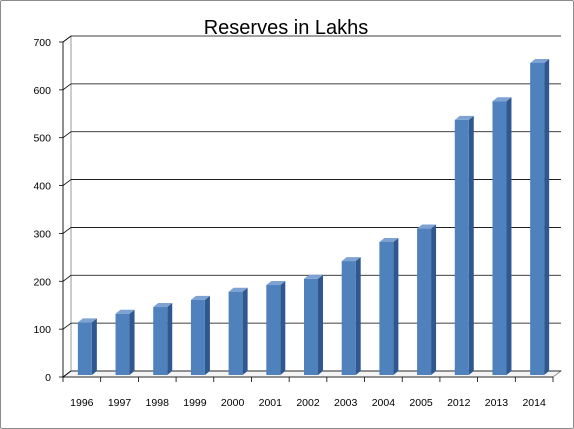 The image size is (574, 429). What do you see at coordinates (42, 282) in the screenshot?
I see `y-tick-label: 200` at bounding box center [42, 282].